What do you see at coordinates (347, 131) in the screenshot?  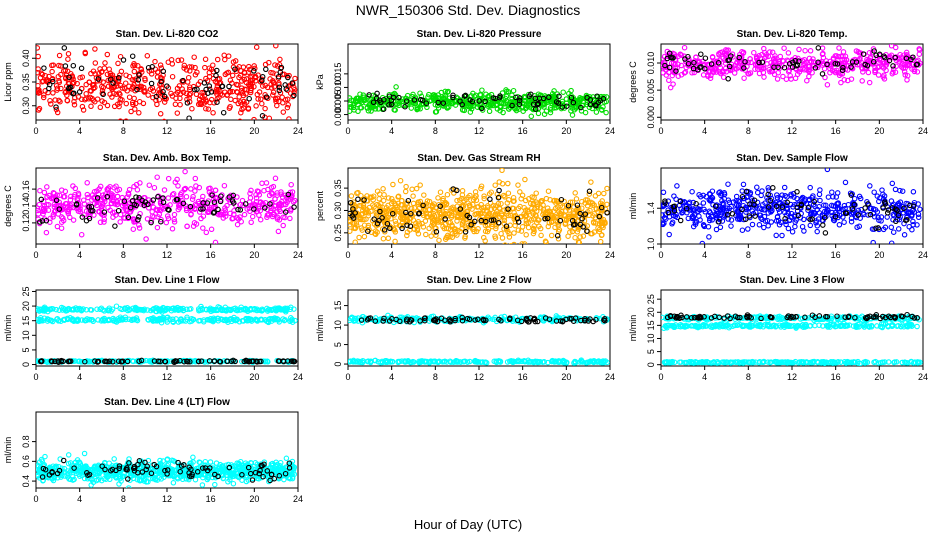 I see `x-tick-label: 0` at bounding box center [347, 131].